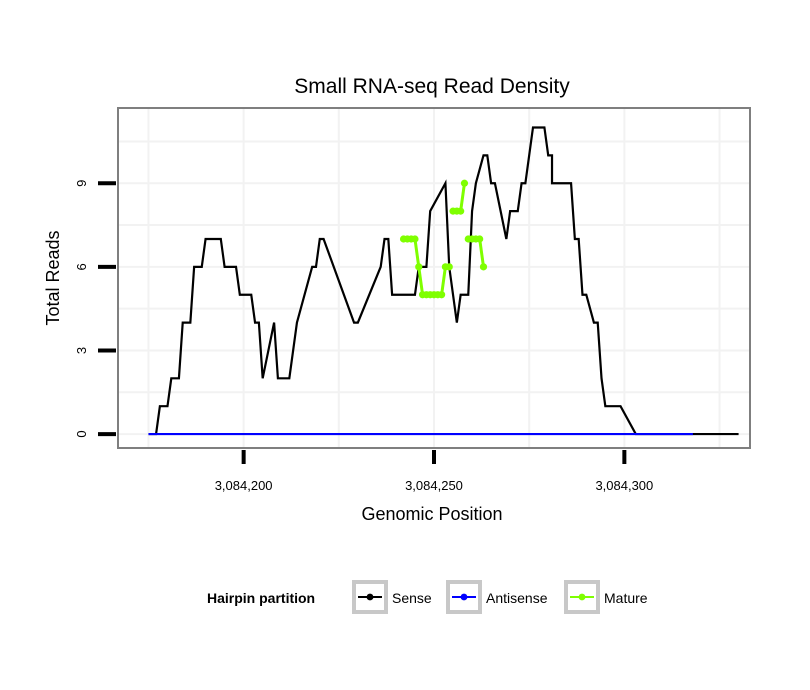 The image size is (810, 690). I want to click on legend: Hairpin partition Sense Antisense Mature, so click(427, 597).